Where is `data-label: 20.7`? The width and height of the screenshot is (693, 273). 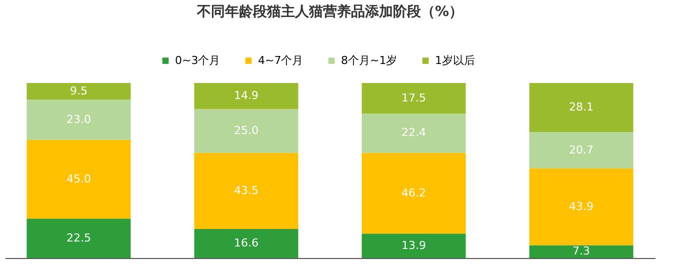 data-label: 20.7 is located at coordinates (581, 149).